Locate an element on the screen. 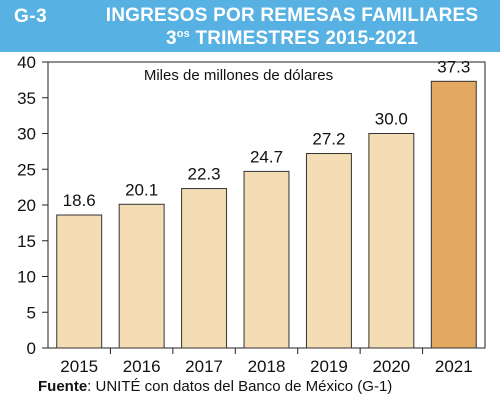  data-label-2021: 37.3 is located at coordinates (453, 66).